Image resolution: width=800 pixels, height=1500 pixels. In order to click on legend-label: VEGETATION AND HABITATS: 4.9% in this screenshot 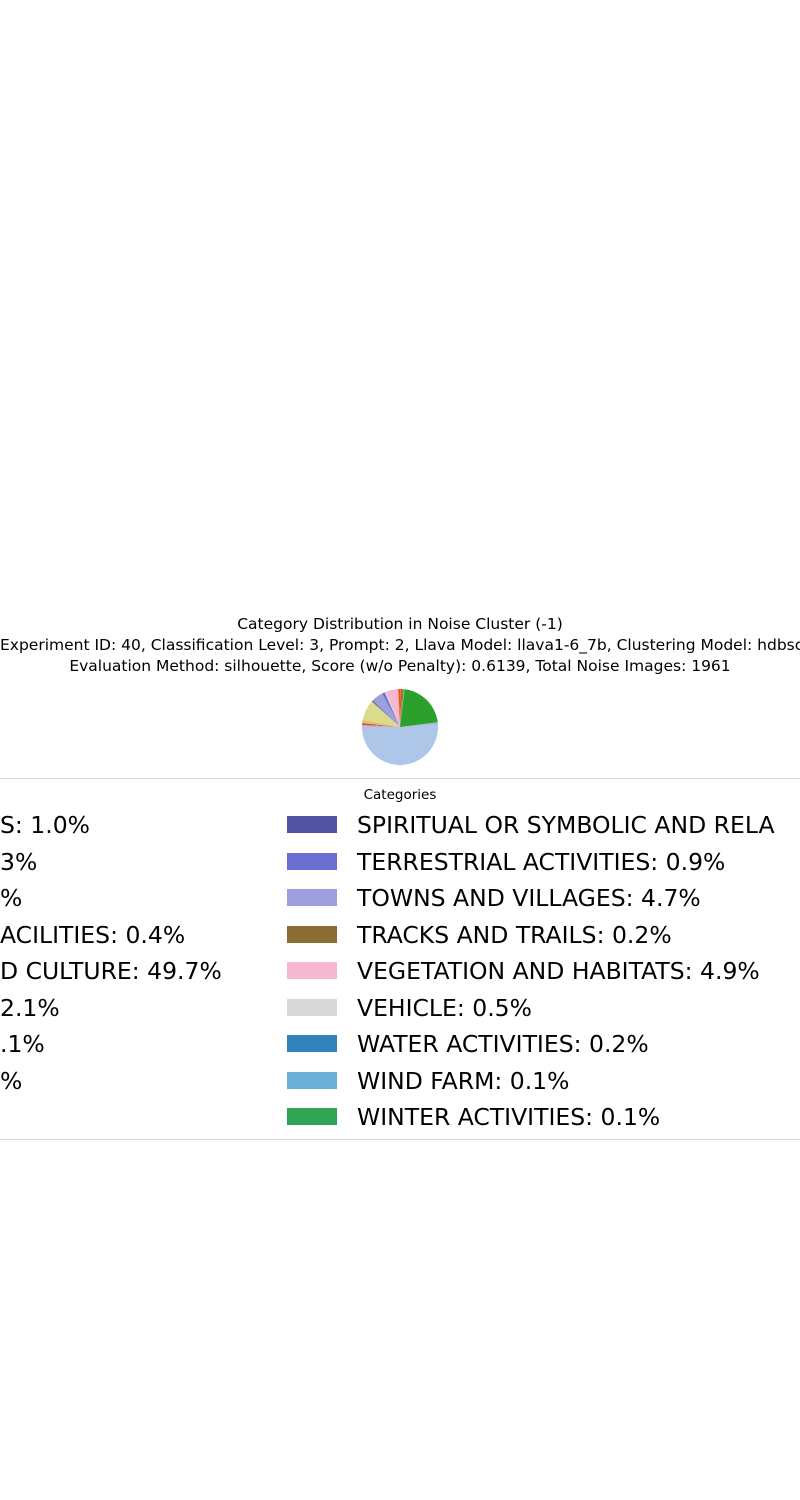, I will do `click(558, 971)`.